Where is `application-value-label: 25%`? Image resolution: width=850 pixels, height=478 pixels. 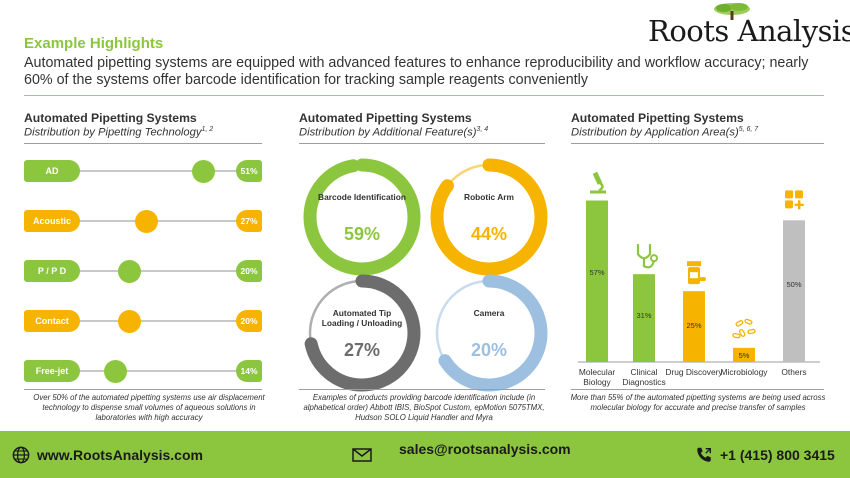 application-value-label: 25% is located at coordinates (694, 325).